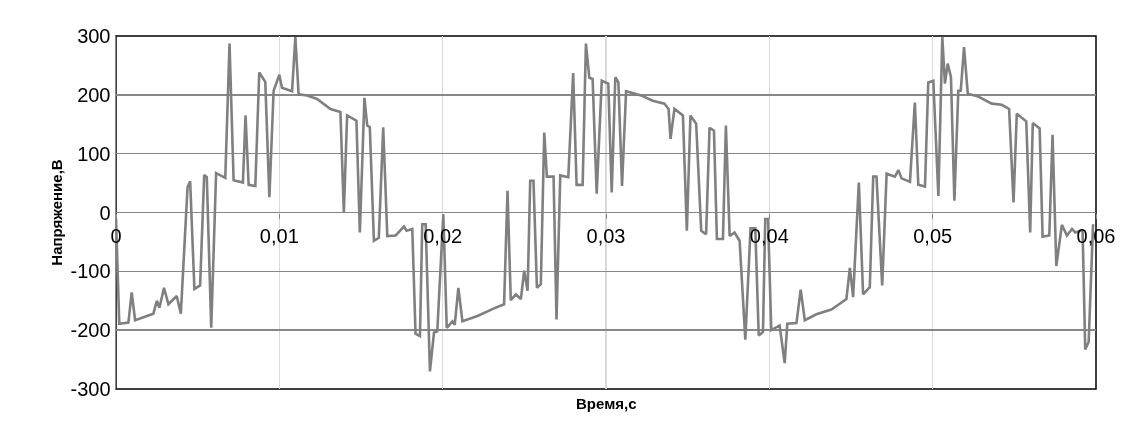 This screenshot has height=421, width=1127. I want to click on x-tick-label: 0,04, so click(769, 235).